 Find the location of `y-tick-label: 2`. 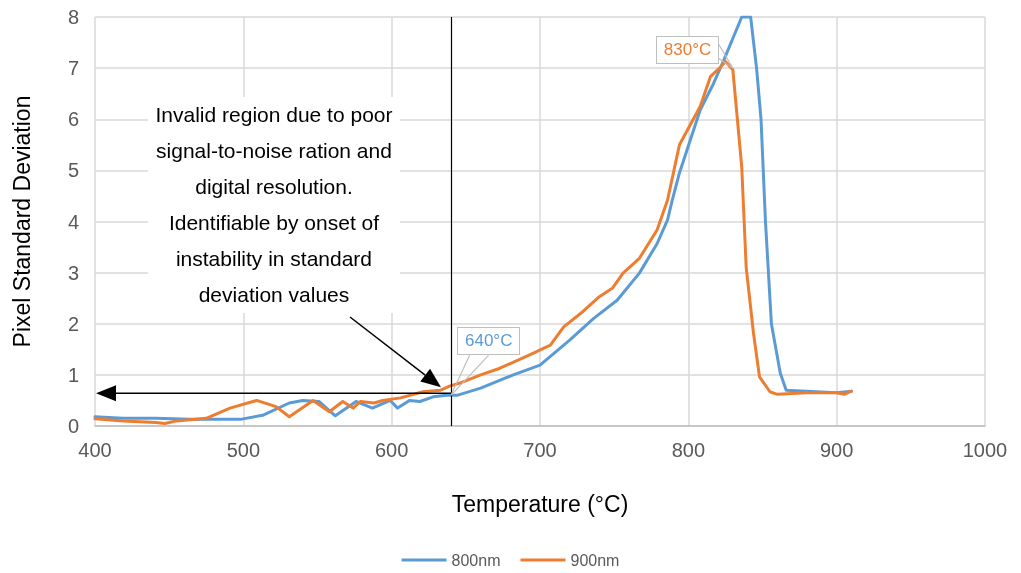

y-tick-label: 2 is located at coordinates (73, 323).